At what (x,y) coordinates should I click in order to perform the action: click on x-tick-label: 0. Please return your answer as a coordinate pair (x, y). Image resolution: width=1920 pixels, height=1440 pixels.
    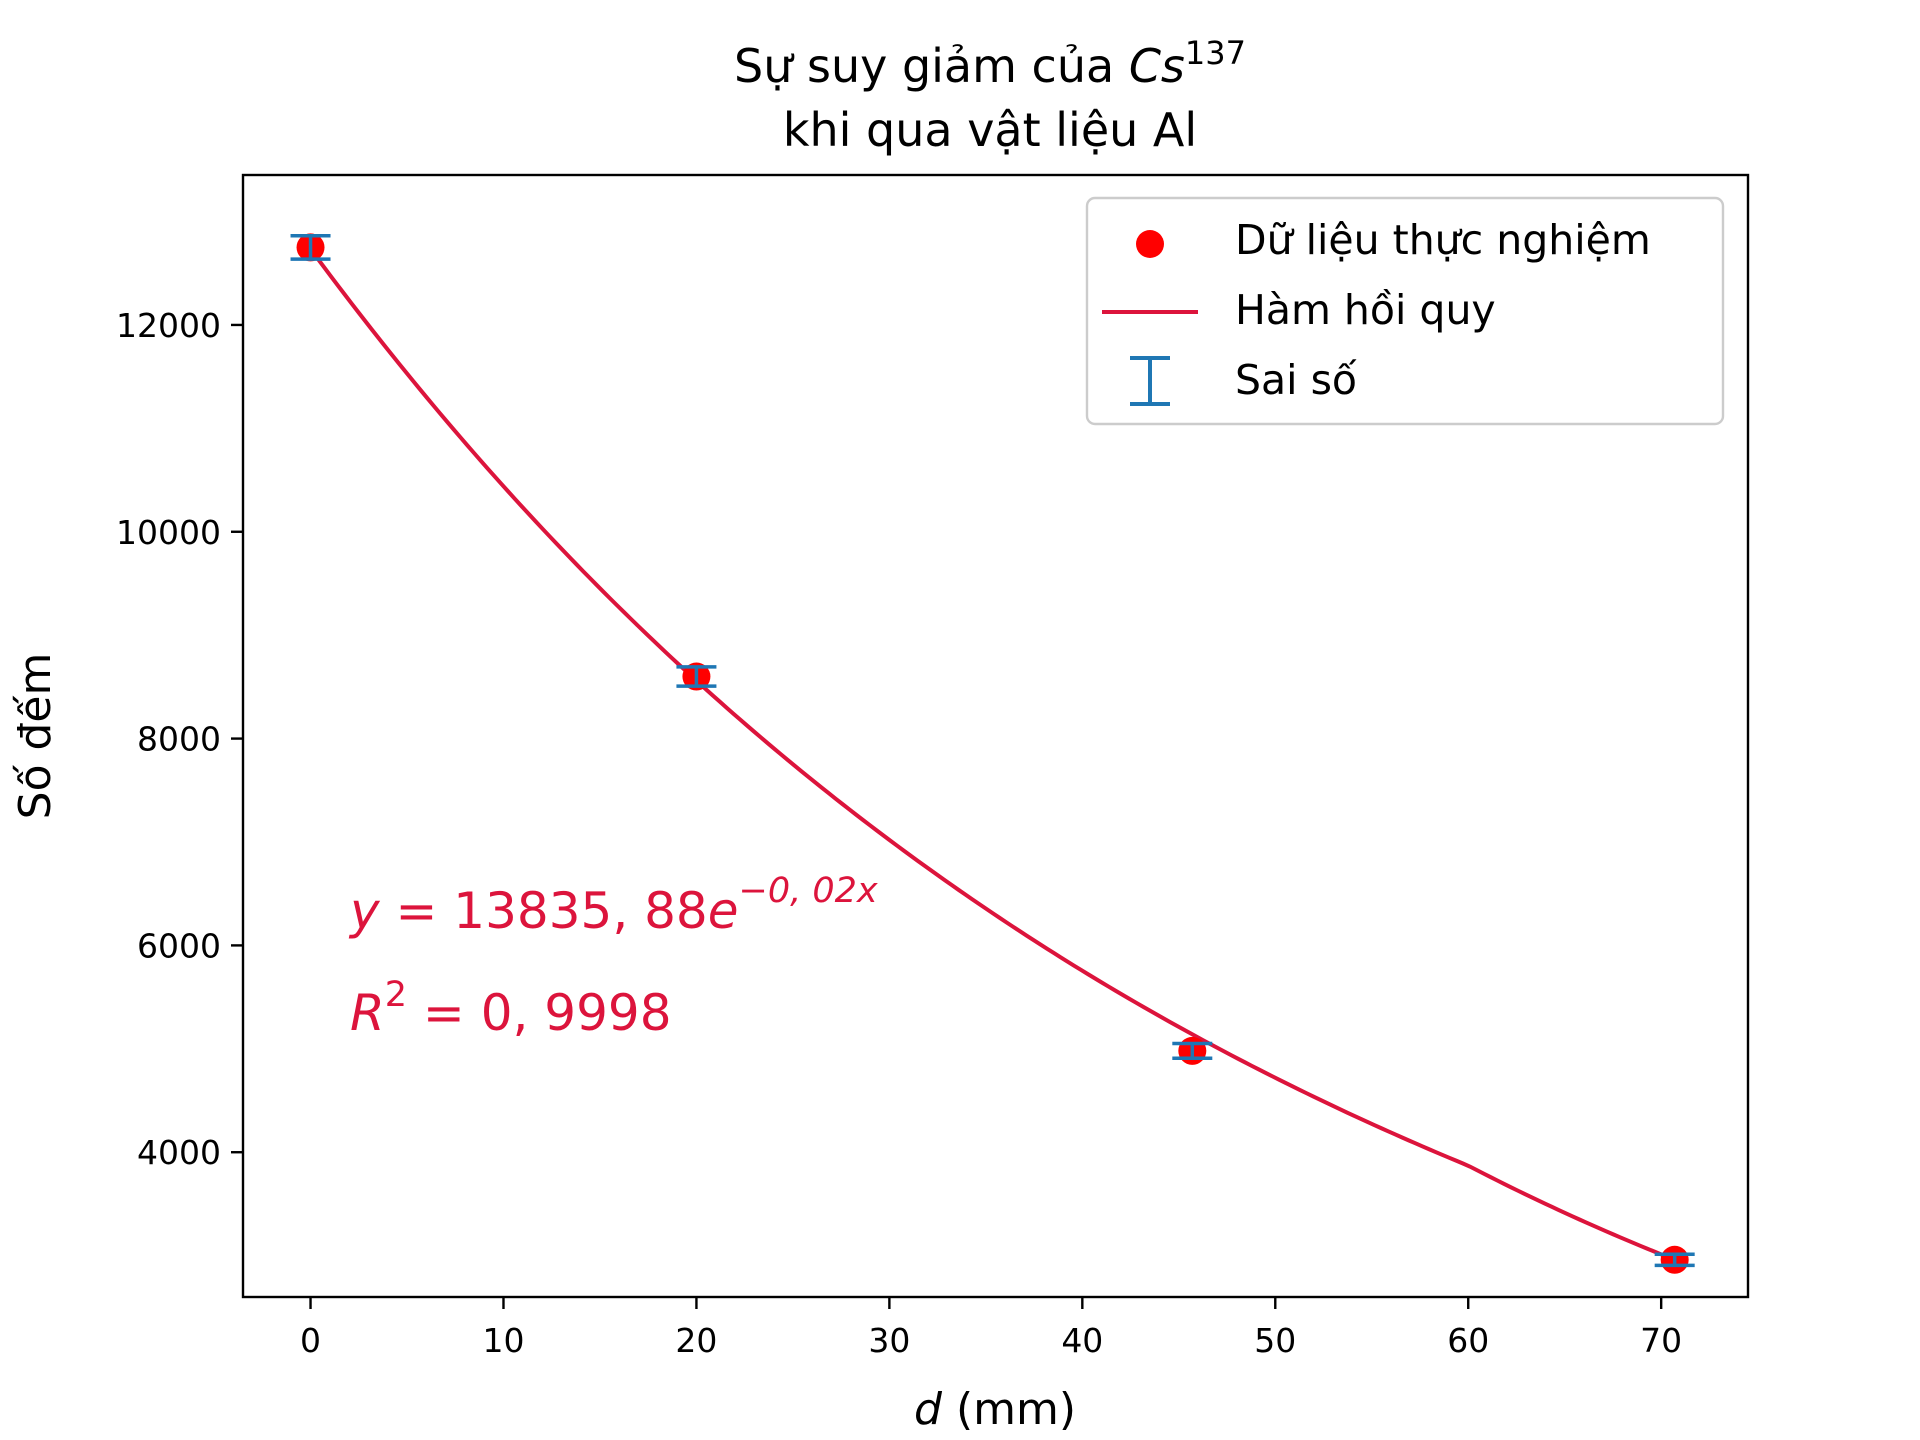
    Looking at the image, I should click on (310, 1340).